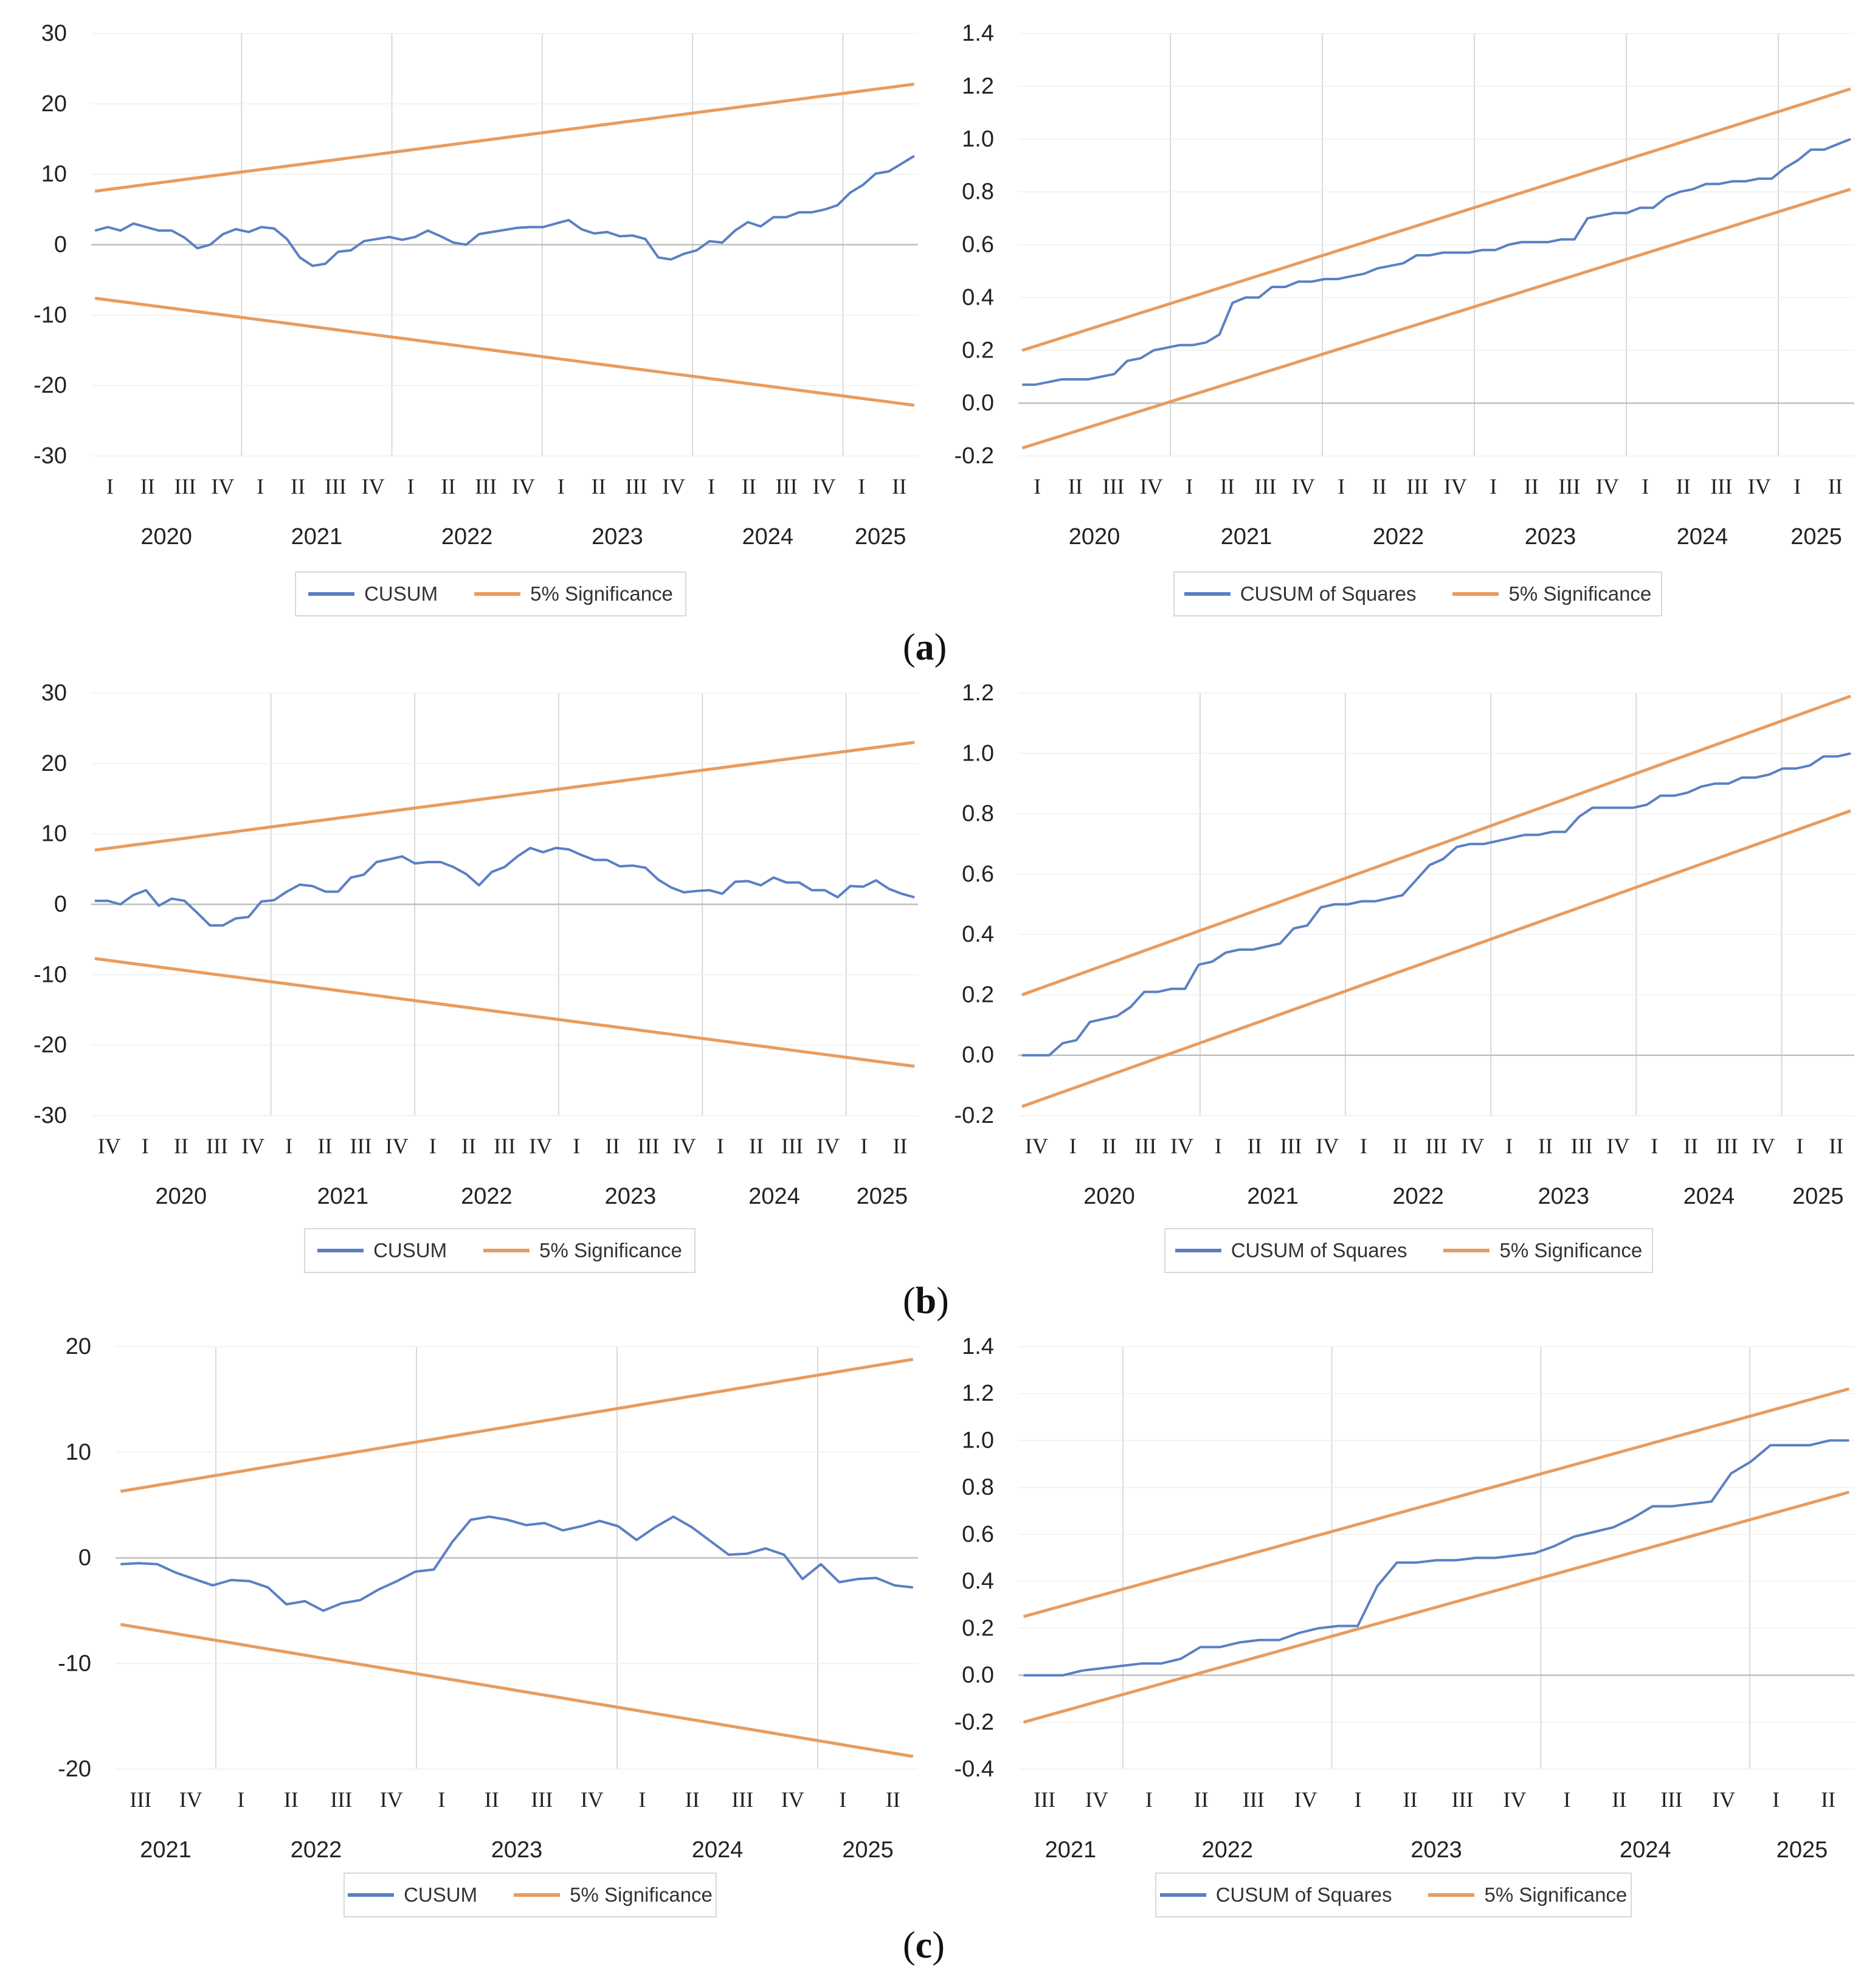  I want to click on panel-label-c-letter: c, so click(924, 1945).